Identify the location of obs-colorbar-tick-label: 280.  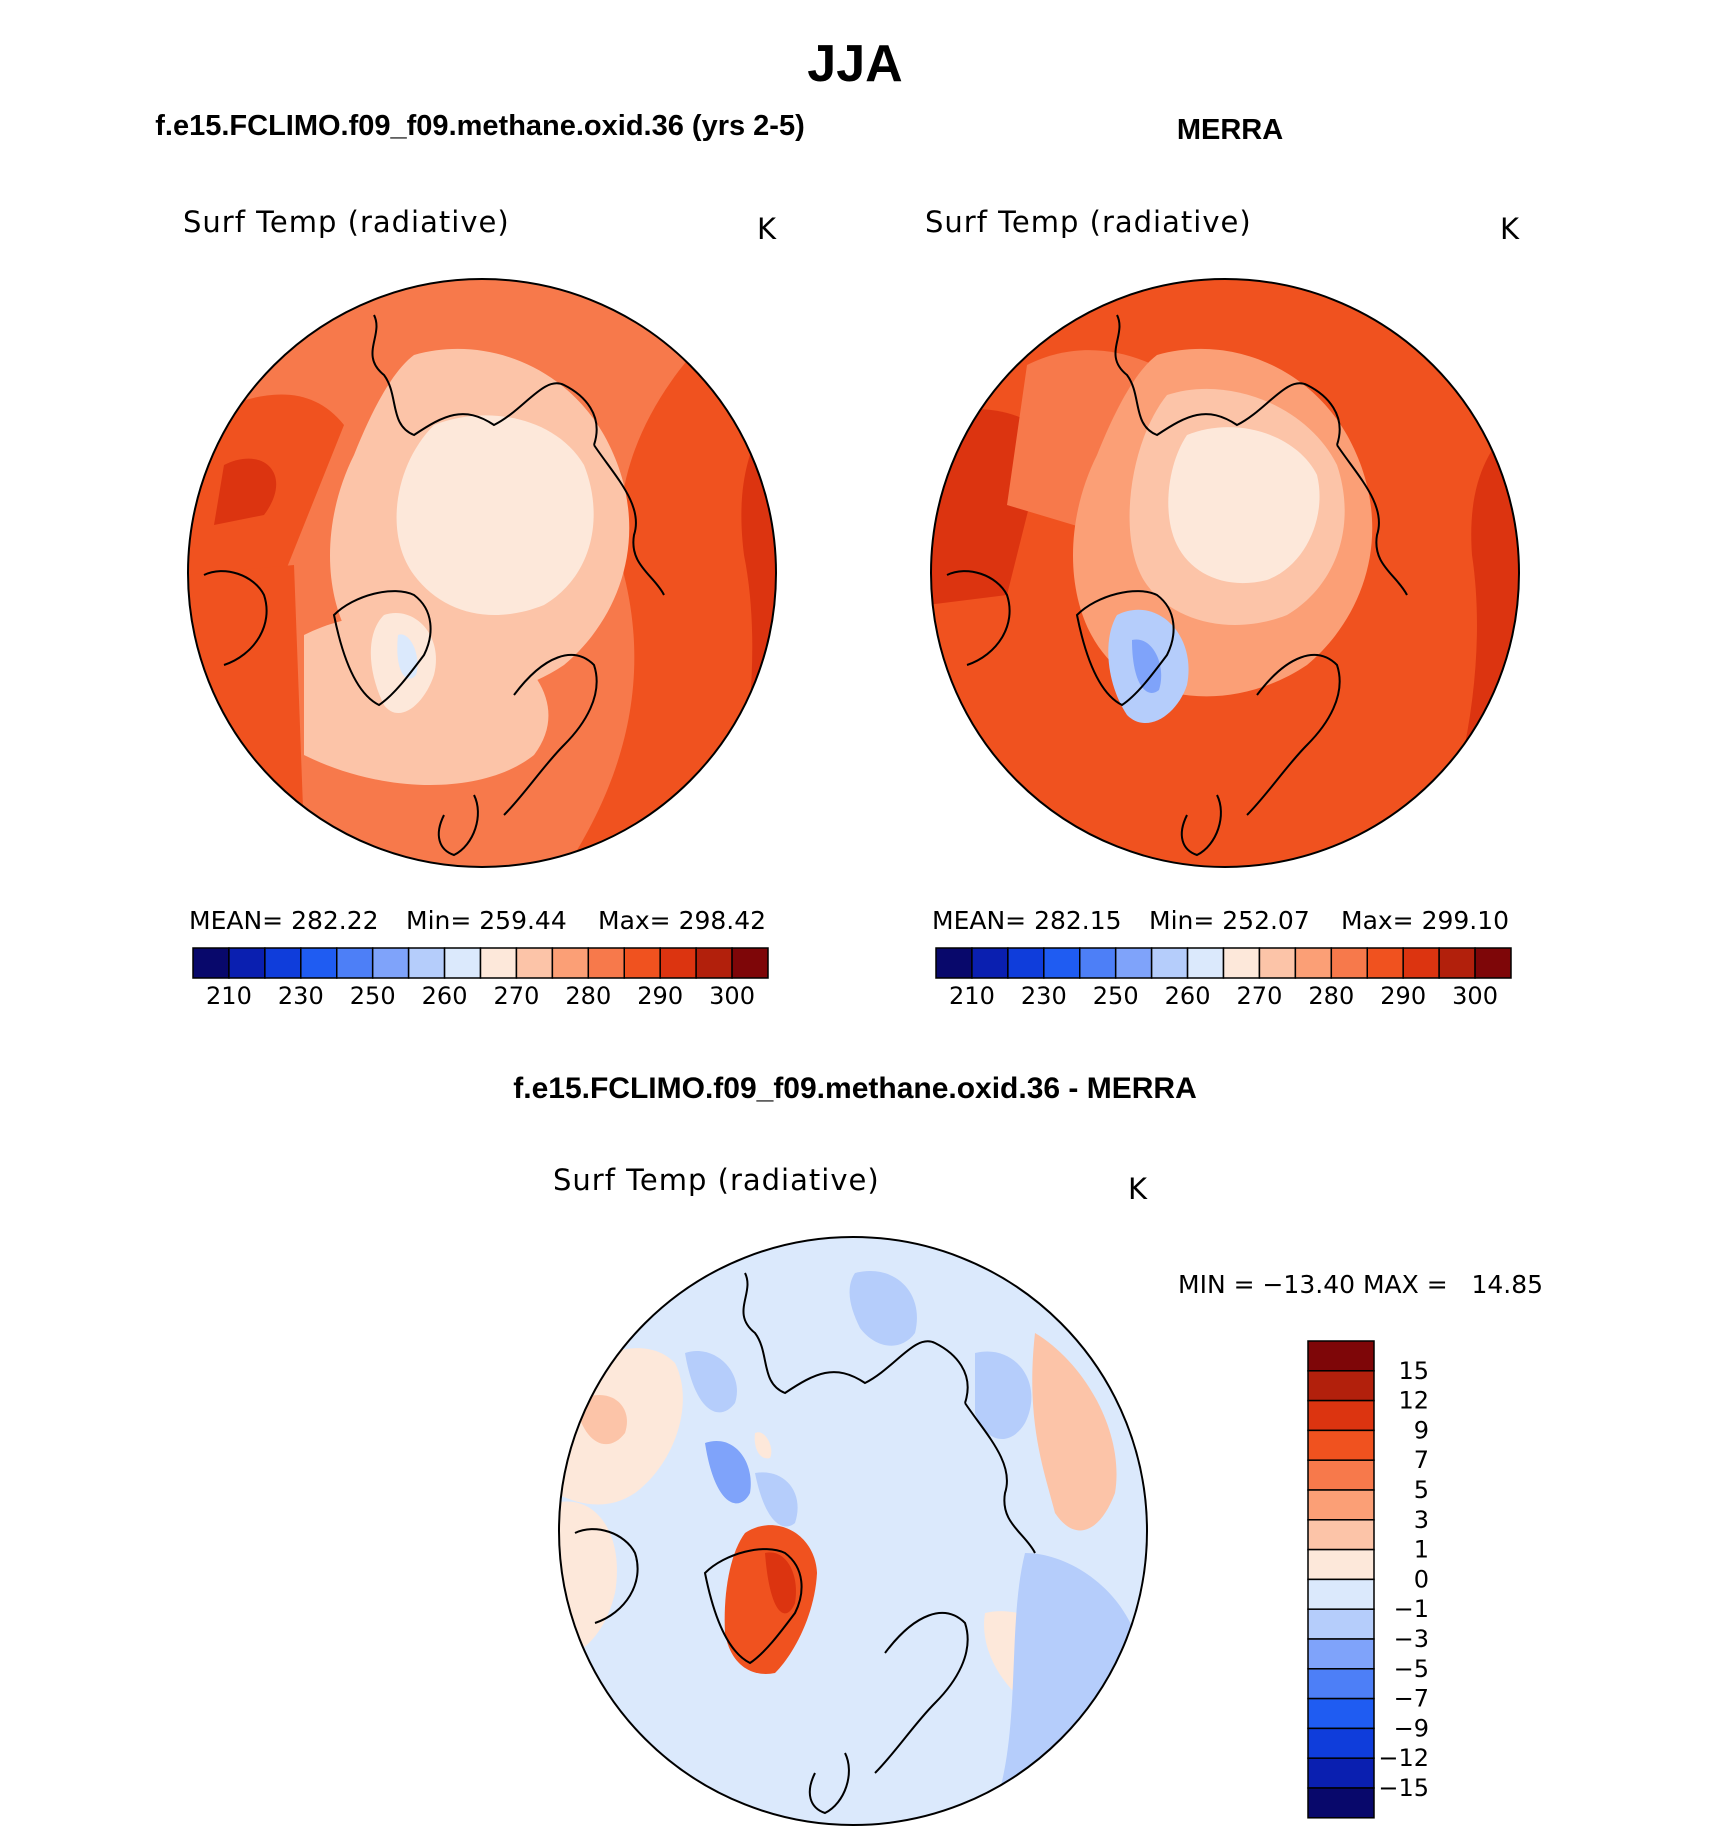
(1331, 996).